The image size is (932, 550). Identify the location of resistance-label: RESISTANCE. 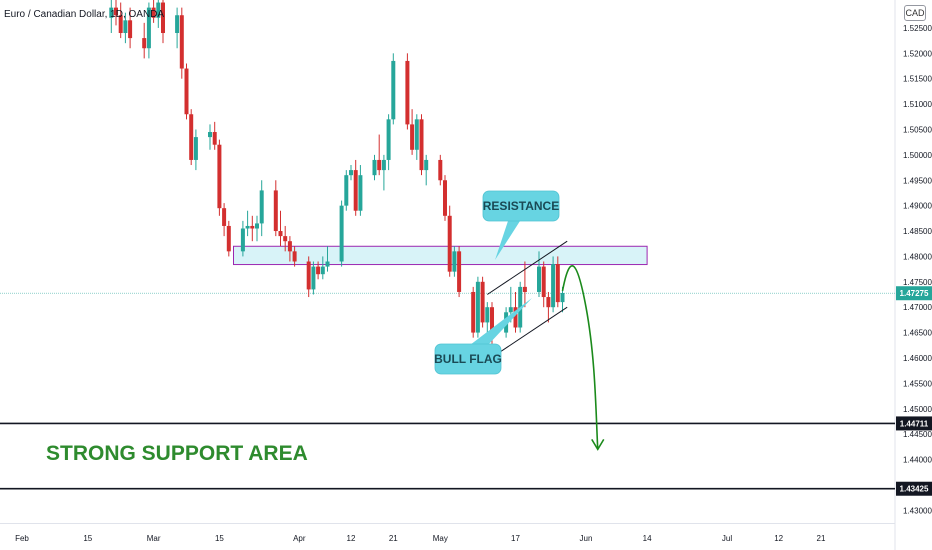
(521, 206).